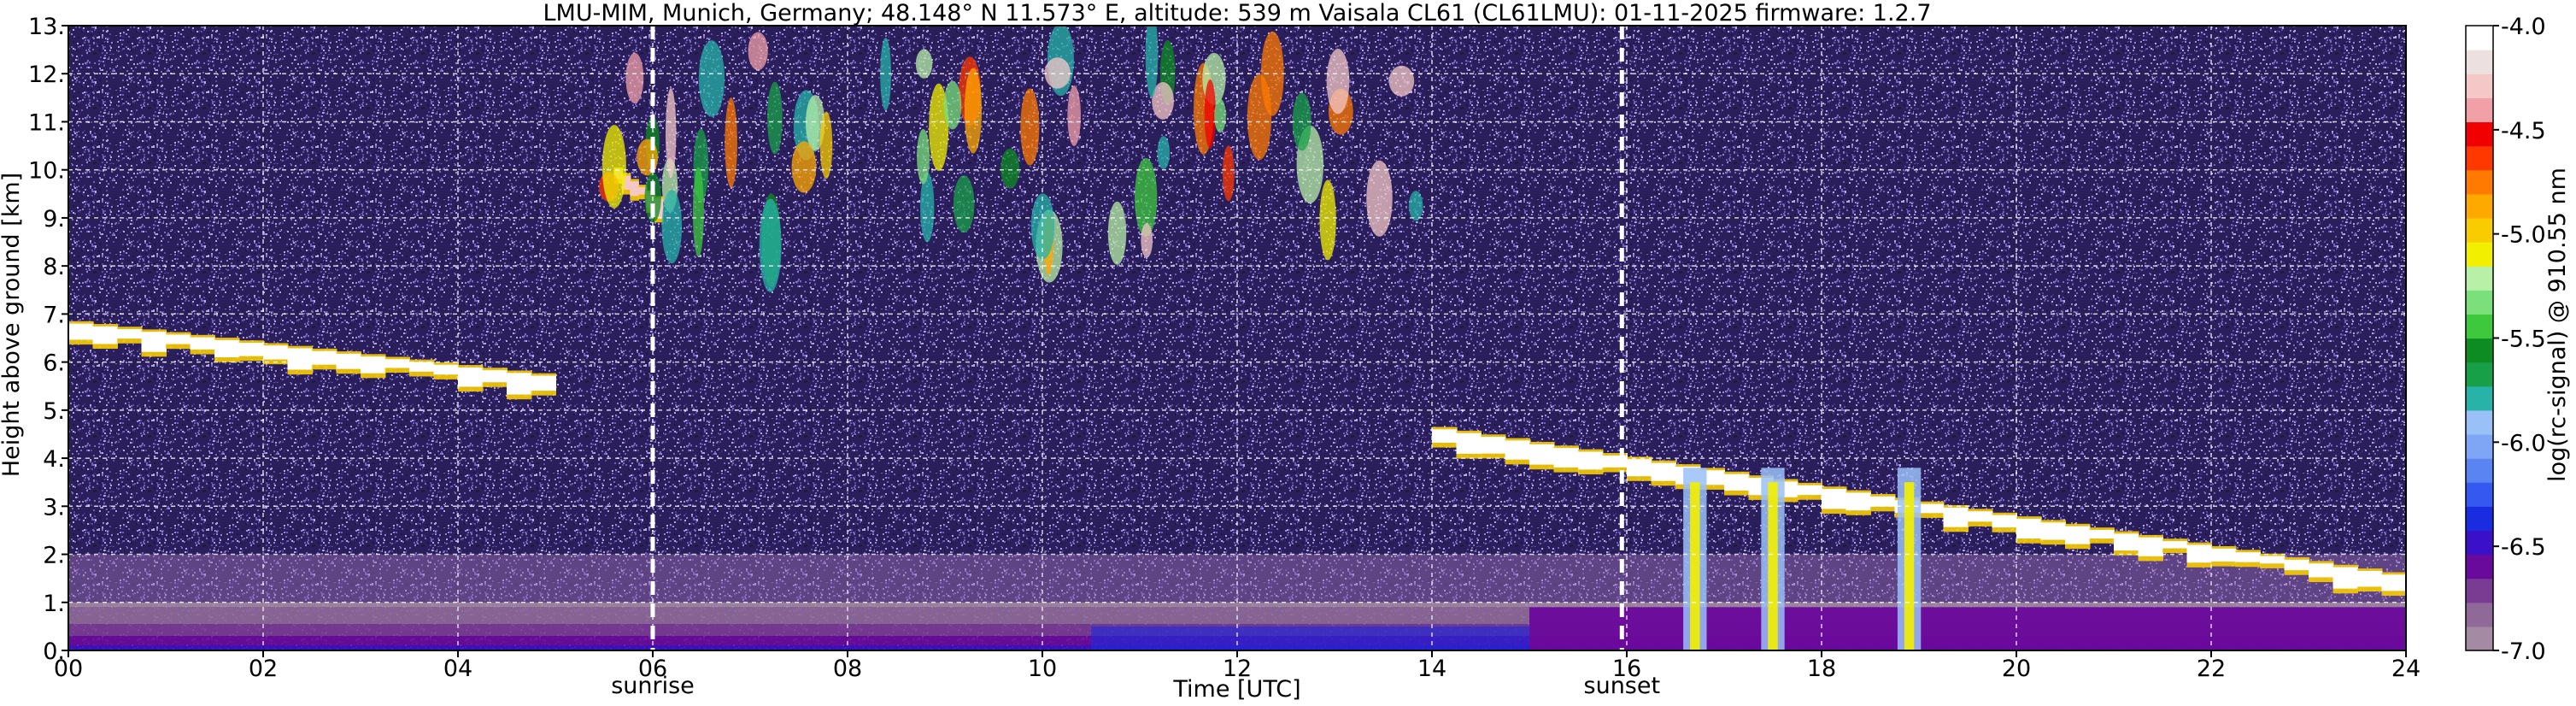 The image size is (2576, 706). I want to click on x-tick-label: 00, so click(68, 669).